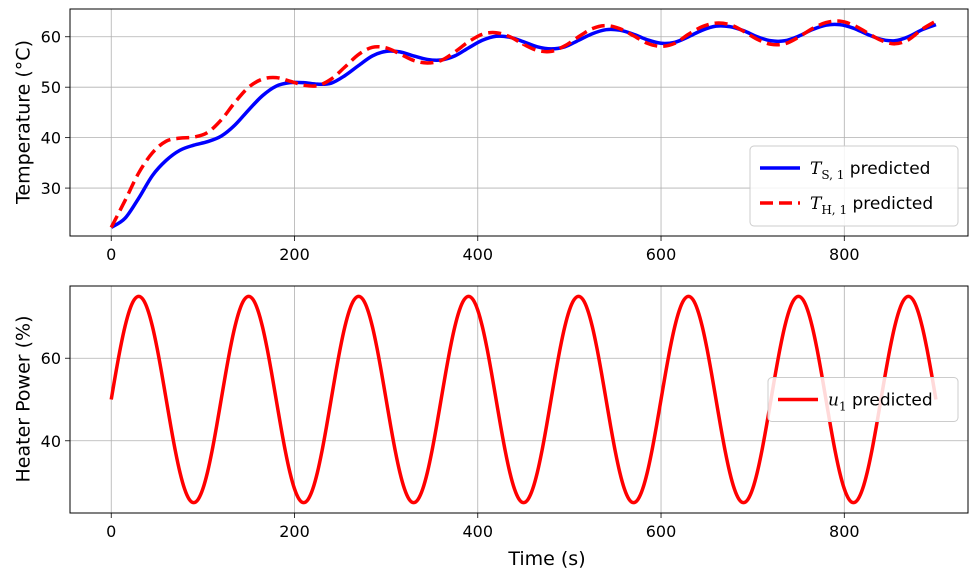 The width and height of the screenshot is (977, 577). I want to click on y-tick-label: 30, so click(51, 188).